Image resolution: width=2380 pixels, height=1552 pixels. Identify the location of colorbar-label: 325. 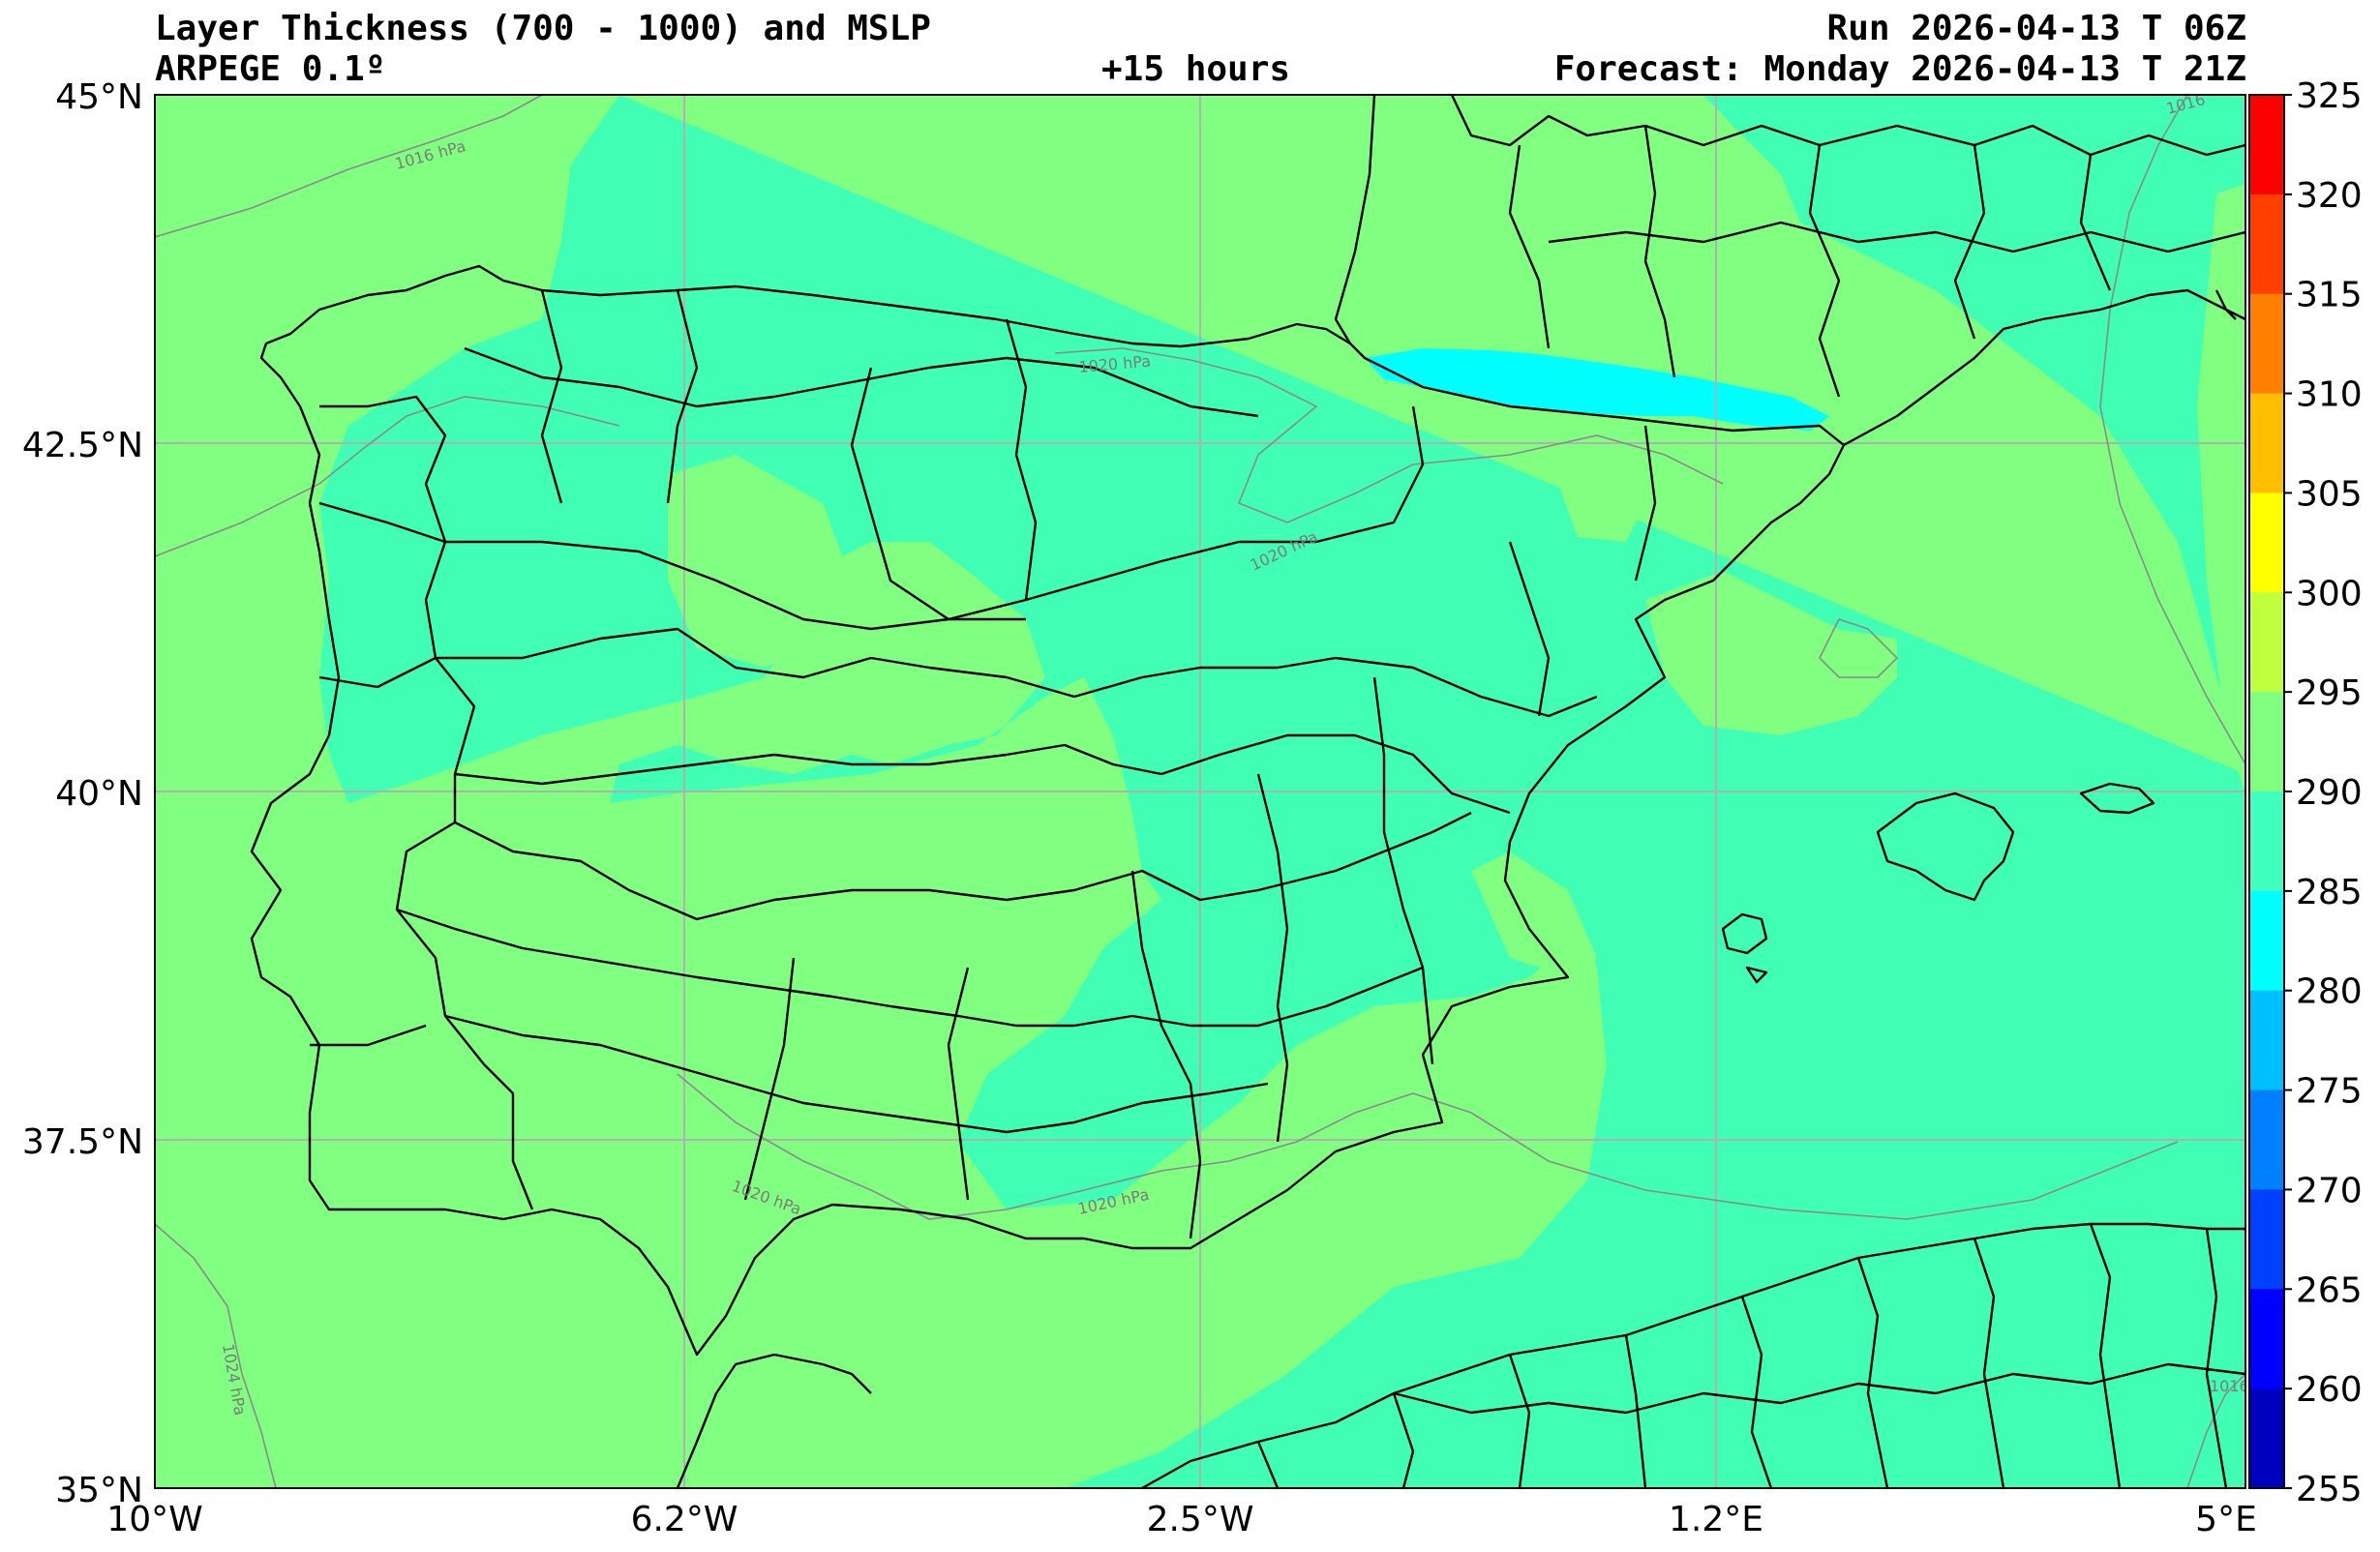
(2330, 96).